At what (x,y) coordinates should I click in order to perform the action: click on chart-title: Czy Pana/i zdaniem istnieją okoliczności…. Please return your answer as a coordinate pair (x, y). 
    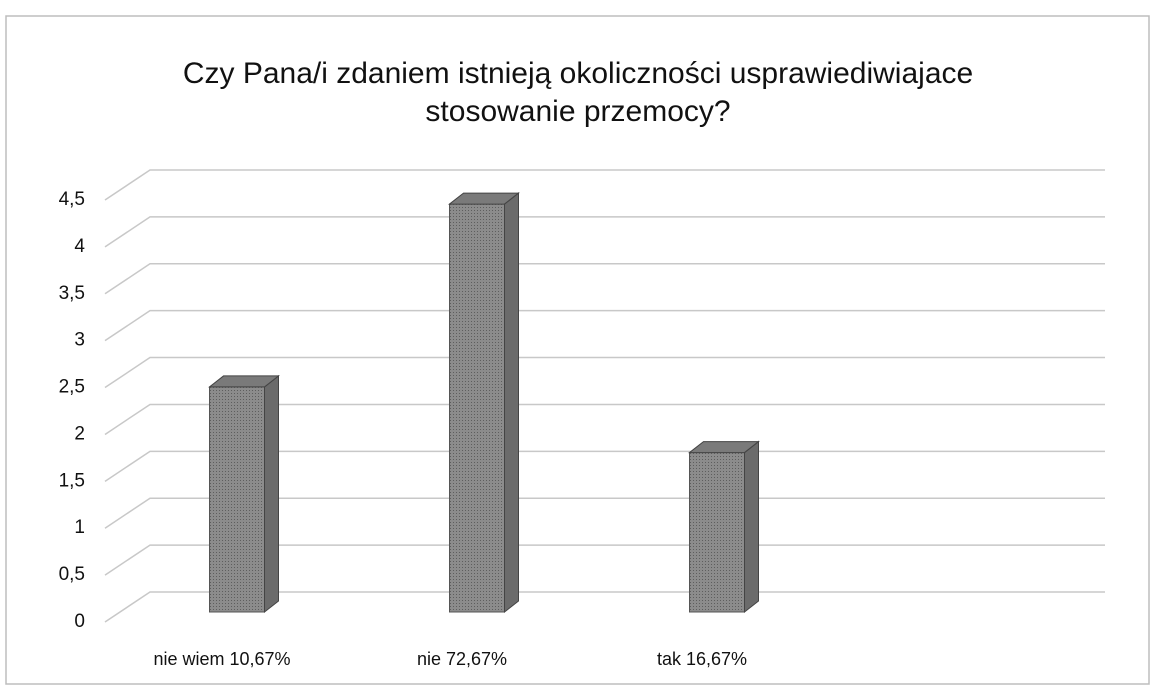
    Looking at the image, I should click on (578, 73).